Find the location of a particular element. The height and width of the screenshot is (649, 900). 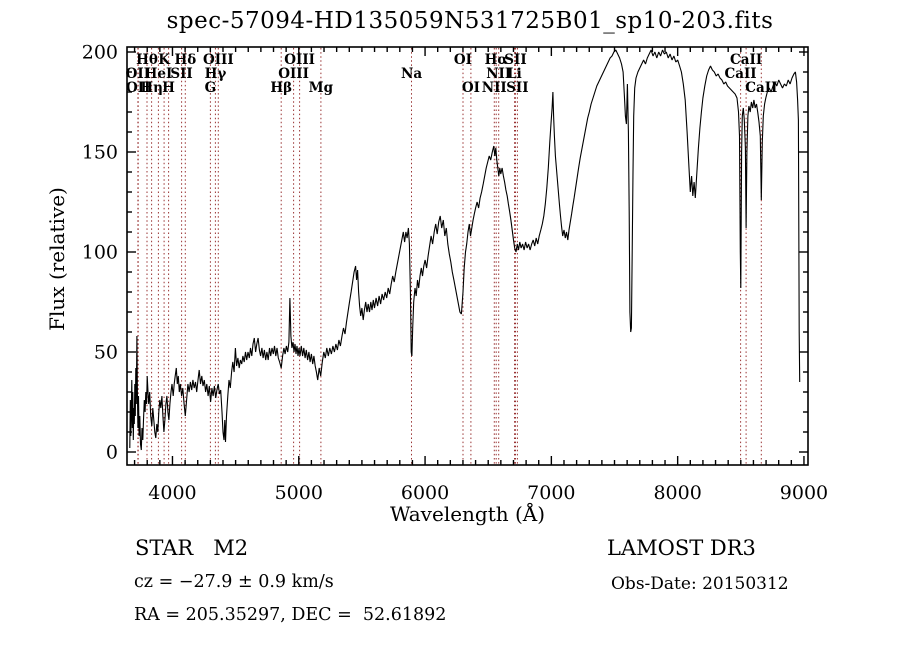

y-tick-label: 150 is located at coordinates (100, 153).